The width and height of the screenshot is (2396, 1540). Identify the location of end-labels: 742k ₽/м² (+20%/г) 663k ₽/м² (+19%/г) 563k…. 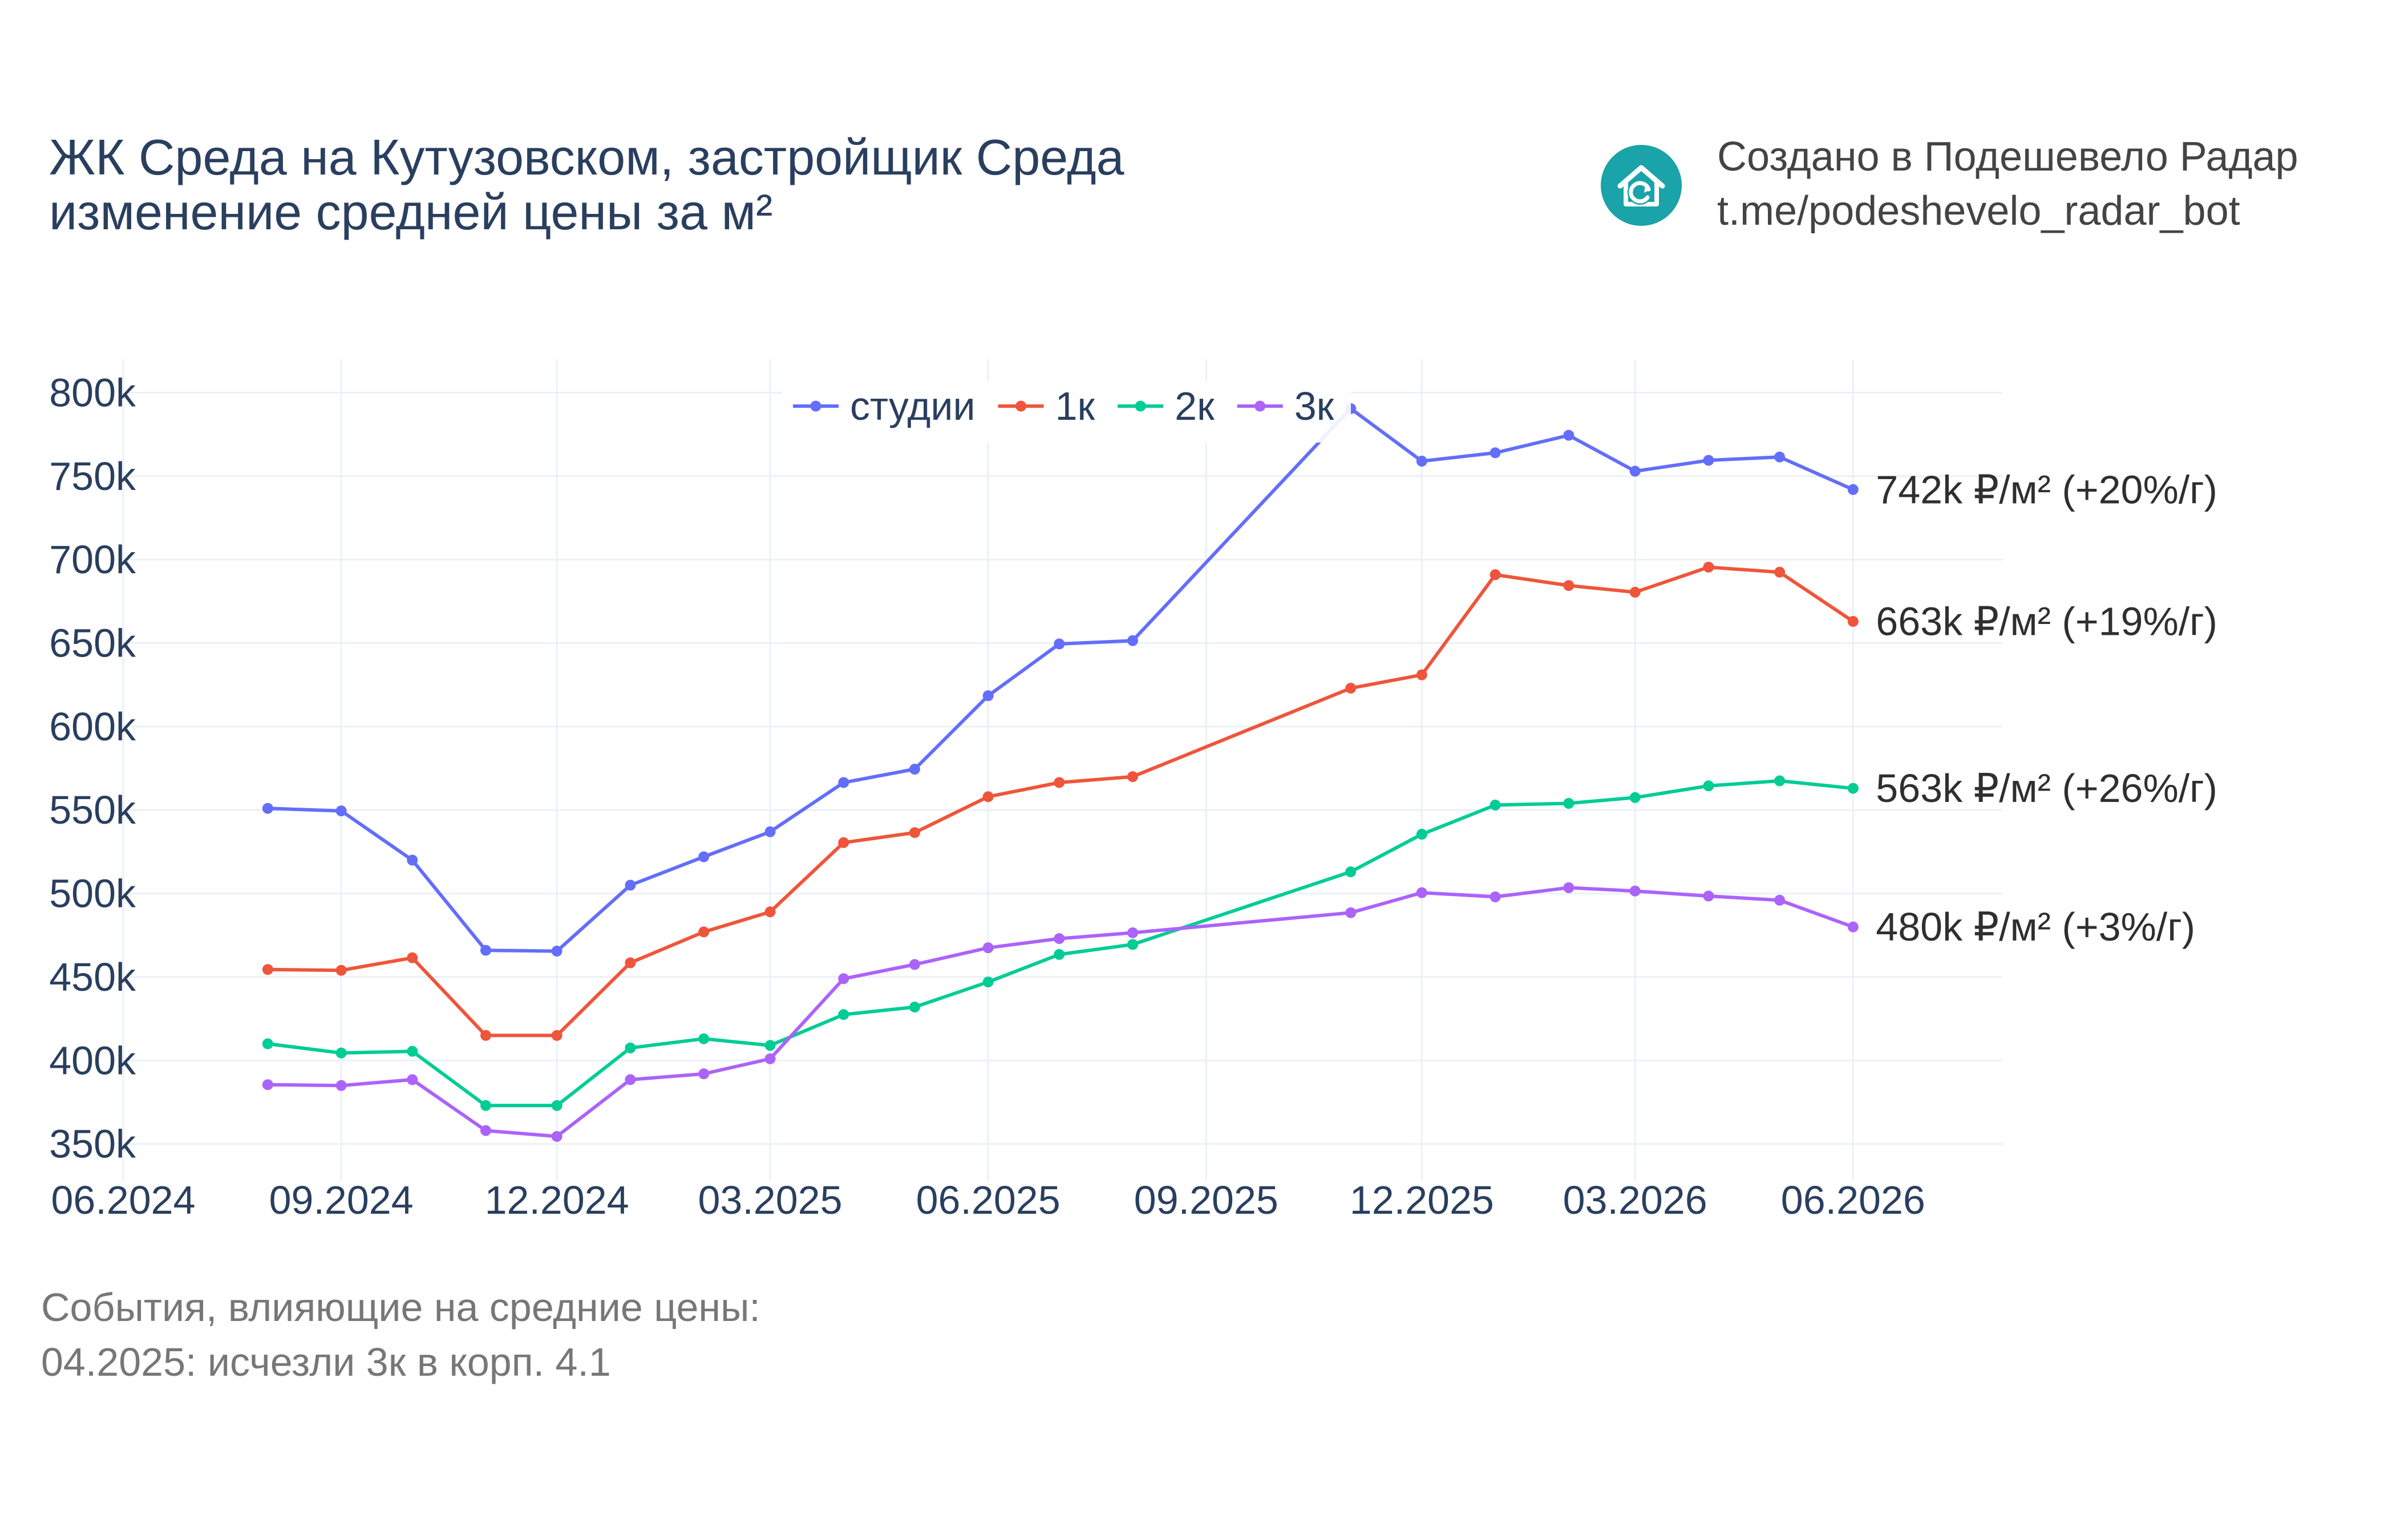
(2047, 708).